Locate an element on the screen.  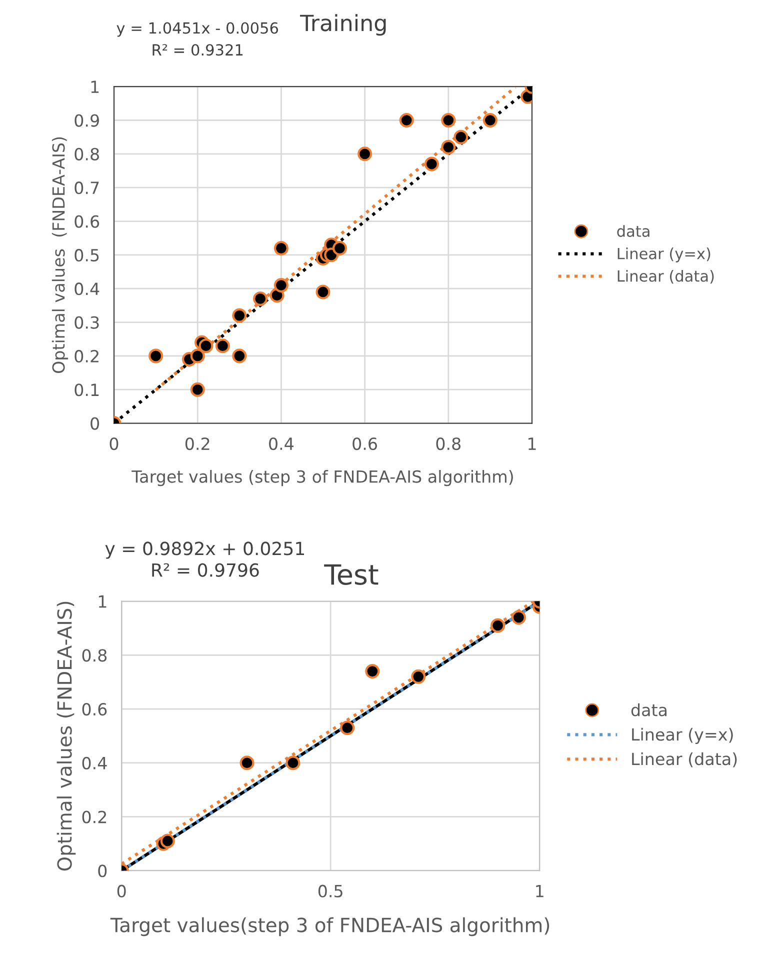
chart-title: Test is located at coordinates (351, 574).